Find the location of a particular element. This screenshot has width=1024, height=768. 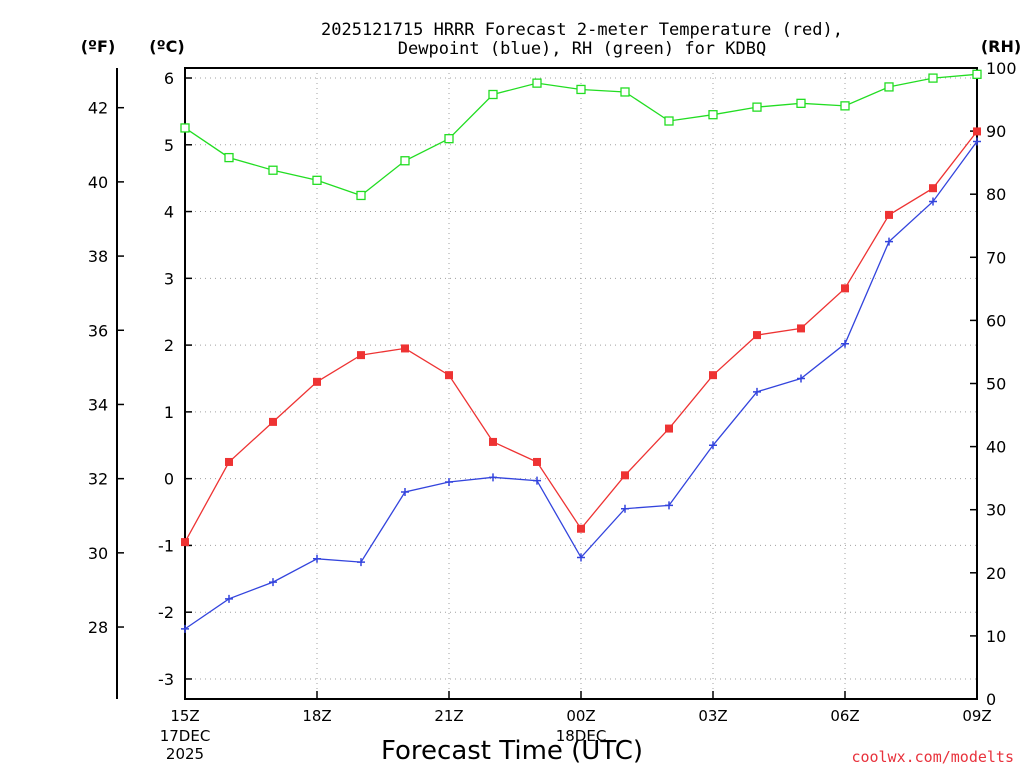

celsius-tick-label: 4 is located at coordinates (169, 212).